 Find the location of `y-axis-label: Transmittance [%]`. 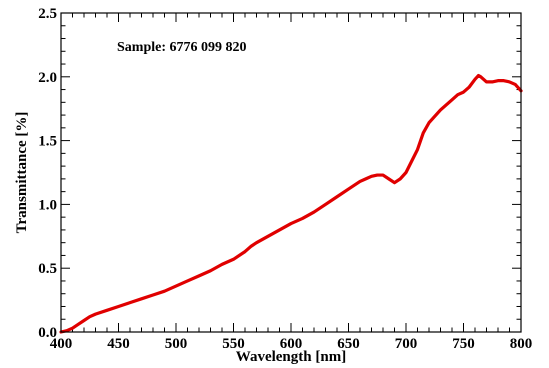

y-axis-label: Transmittance [%] is located at coordinates (22, 173).